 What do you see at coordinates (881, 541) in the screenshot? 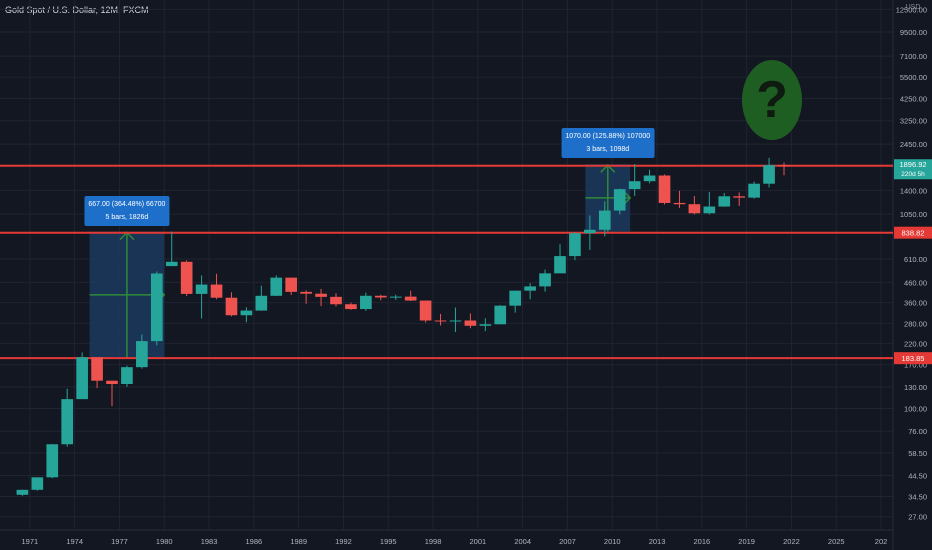
I see `x-tick-label: 202` at bounding box center [881, 541].